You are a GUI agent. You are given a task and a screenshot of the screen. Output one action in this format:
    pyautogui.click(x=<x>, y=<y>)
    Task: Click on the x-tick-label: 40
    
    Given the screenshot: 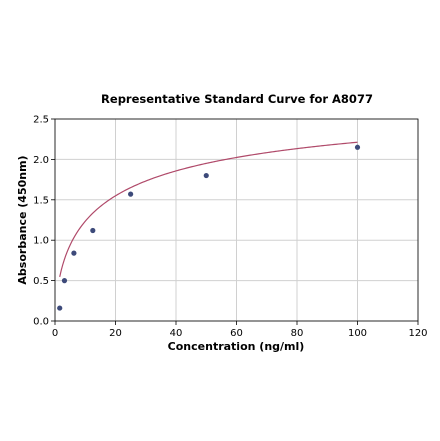 What is the action you would take?
    pyautogui.click(x=176, y=333)
    